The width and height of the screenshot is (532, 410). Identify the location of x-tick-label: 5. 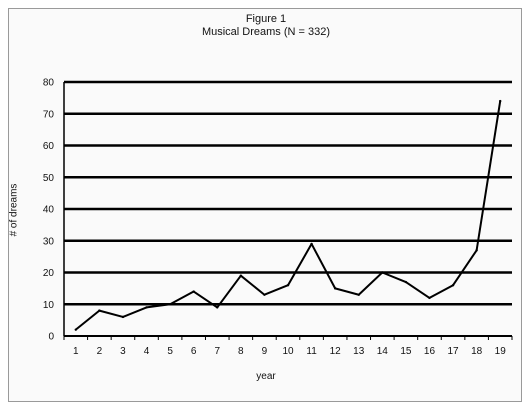
(170, 351).